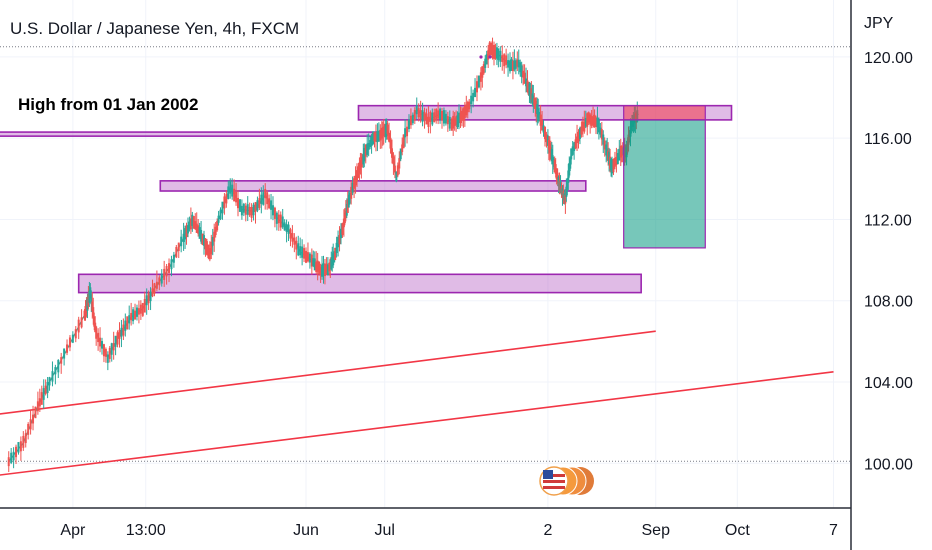 The height and width of the screenshot is (550, 932). What do you see at coordinates (737, 530) in the screenshot?
I see `x-tick-label-6: Oct` at bounding box center [737, 530].